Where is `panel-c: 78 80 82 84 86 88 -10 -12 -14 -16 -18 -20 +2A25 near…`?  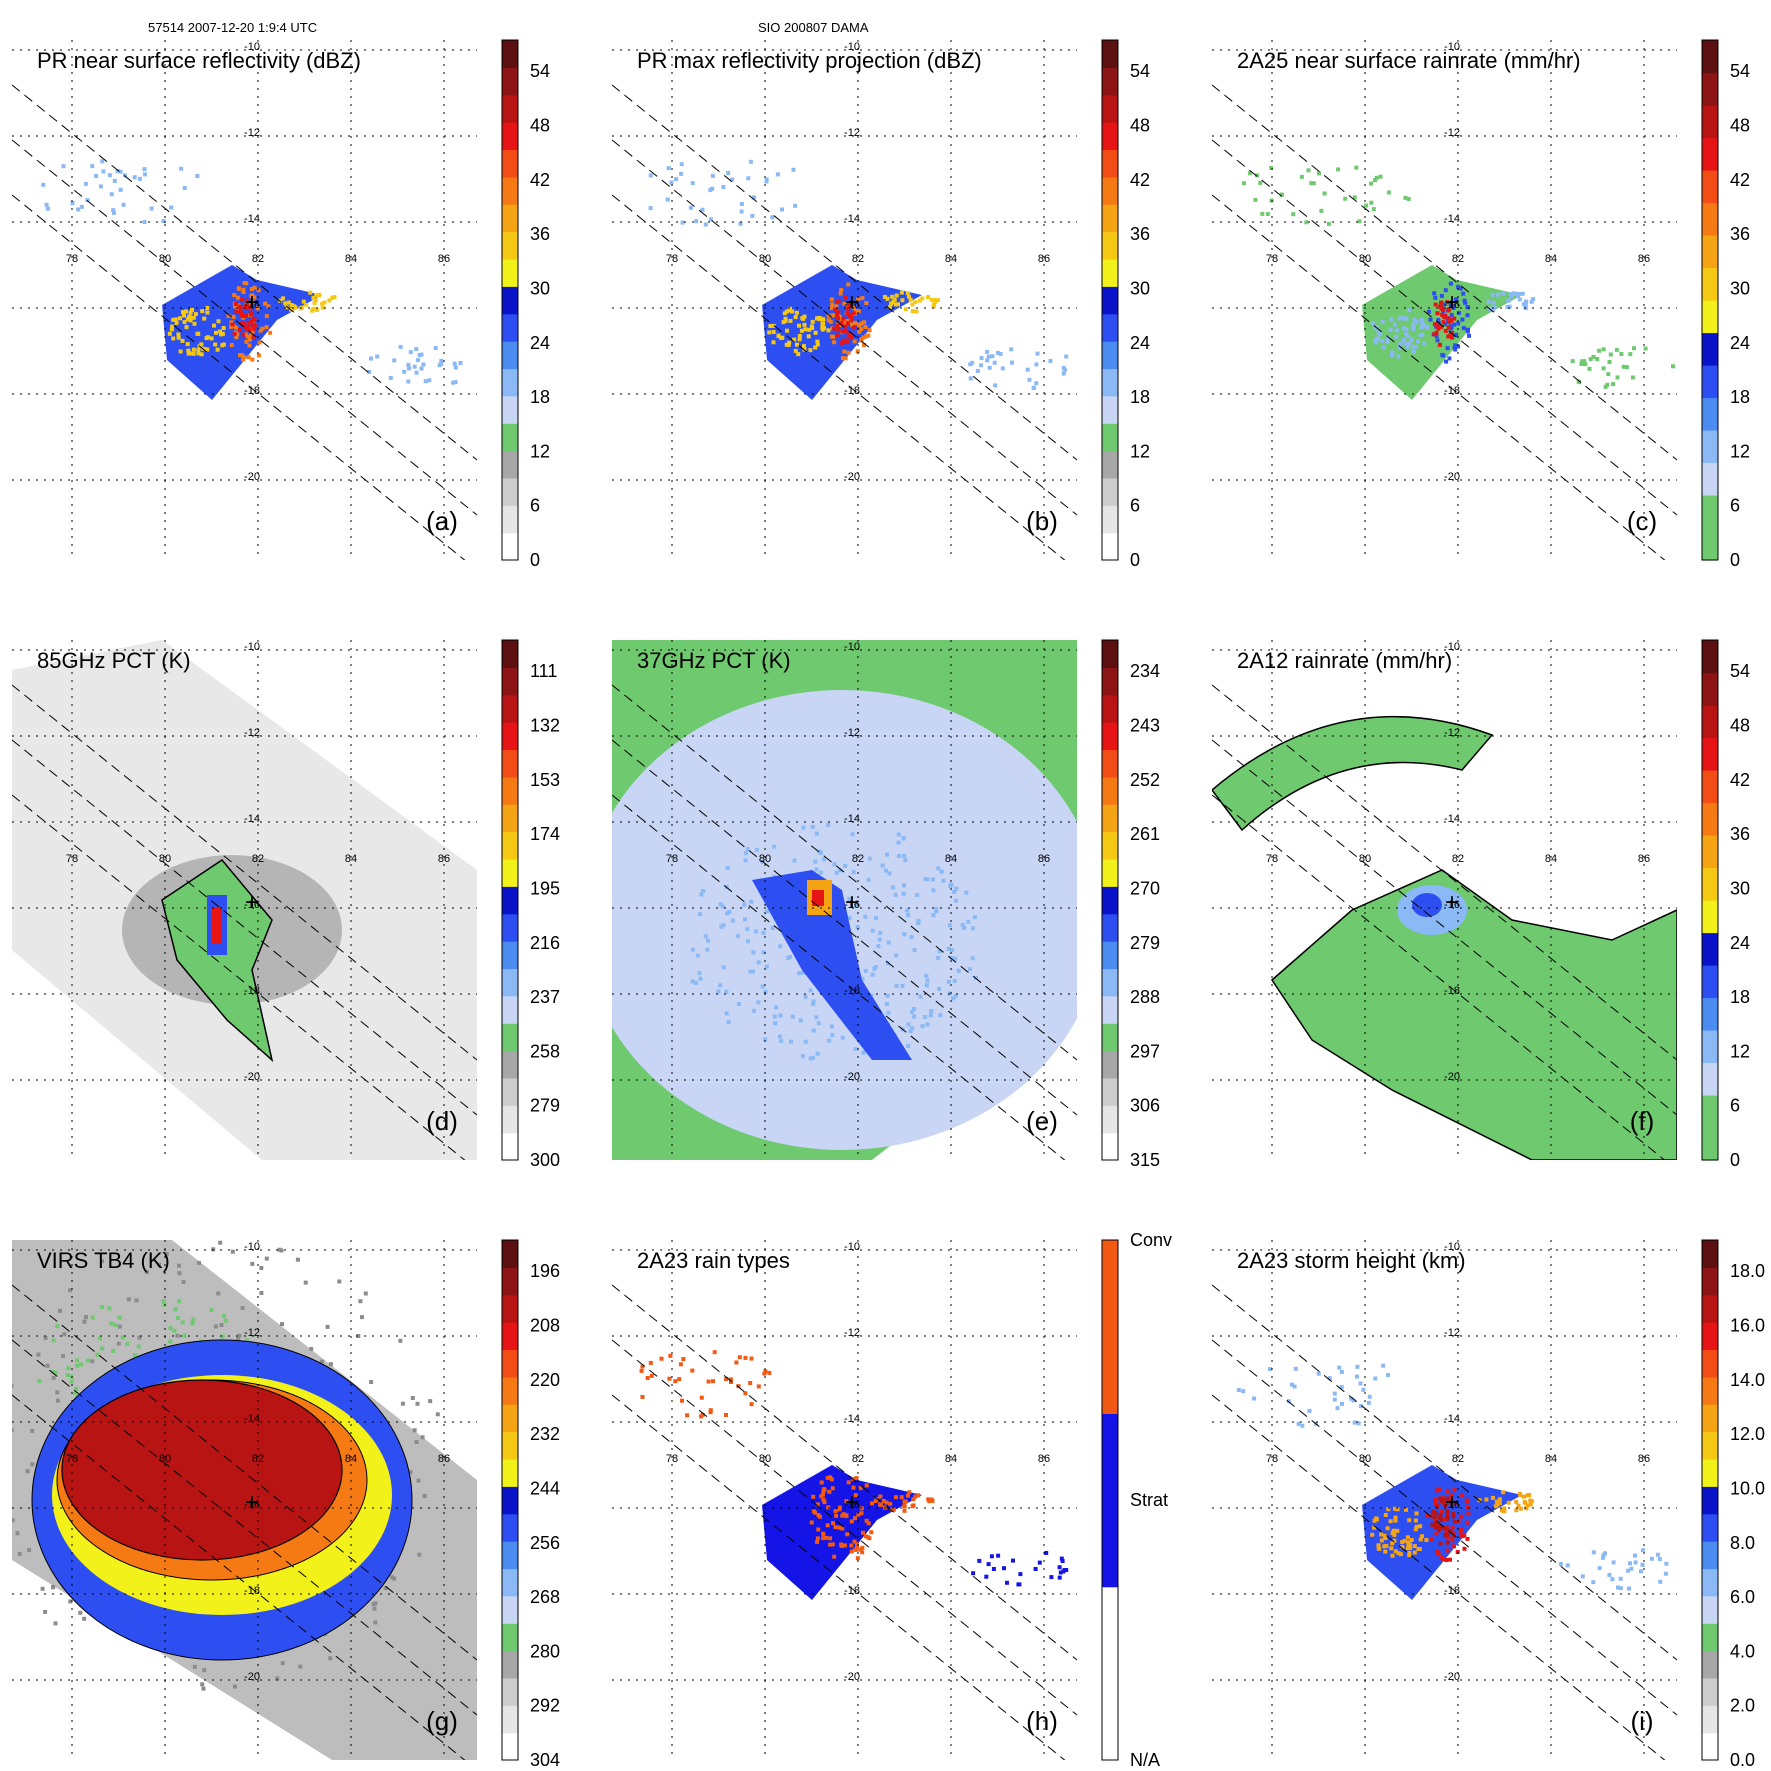 panel-c: 78 80 82 84 86 88 -10 -12 -14 -16 -18 -20 +2A25 near… is located at coordinates (1481, 304).